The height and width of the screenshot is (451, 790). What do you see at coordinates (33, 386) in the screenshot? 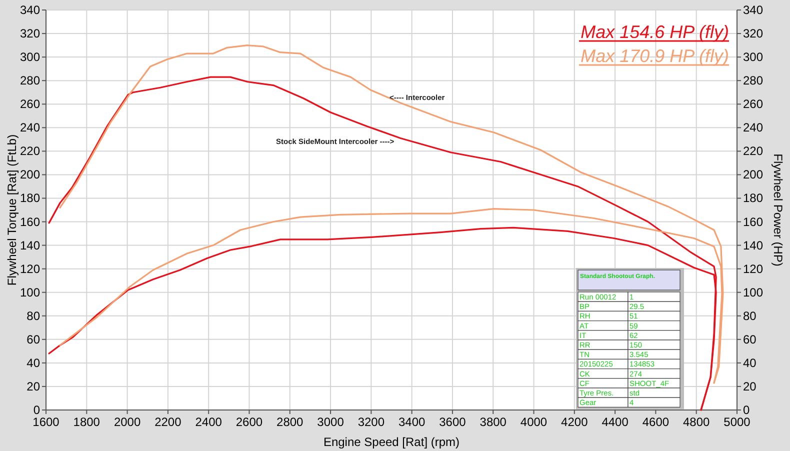
I see `y-tick-label: 20` at bounding box center [33, 386].